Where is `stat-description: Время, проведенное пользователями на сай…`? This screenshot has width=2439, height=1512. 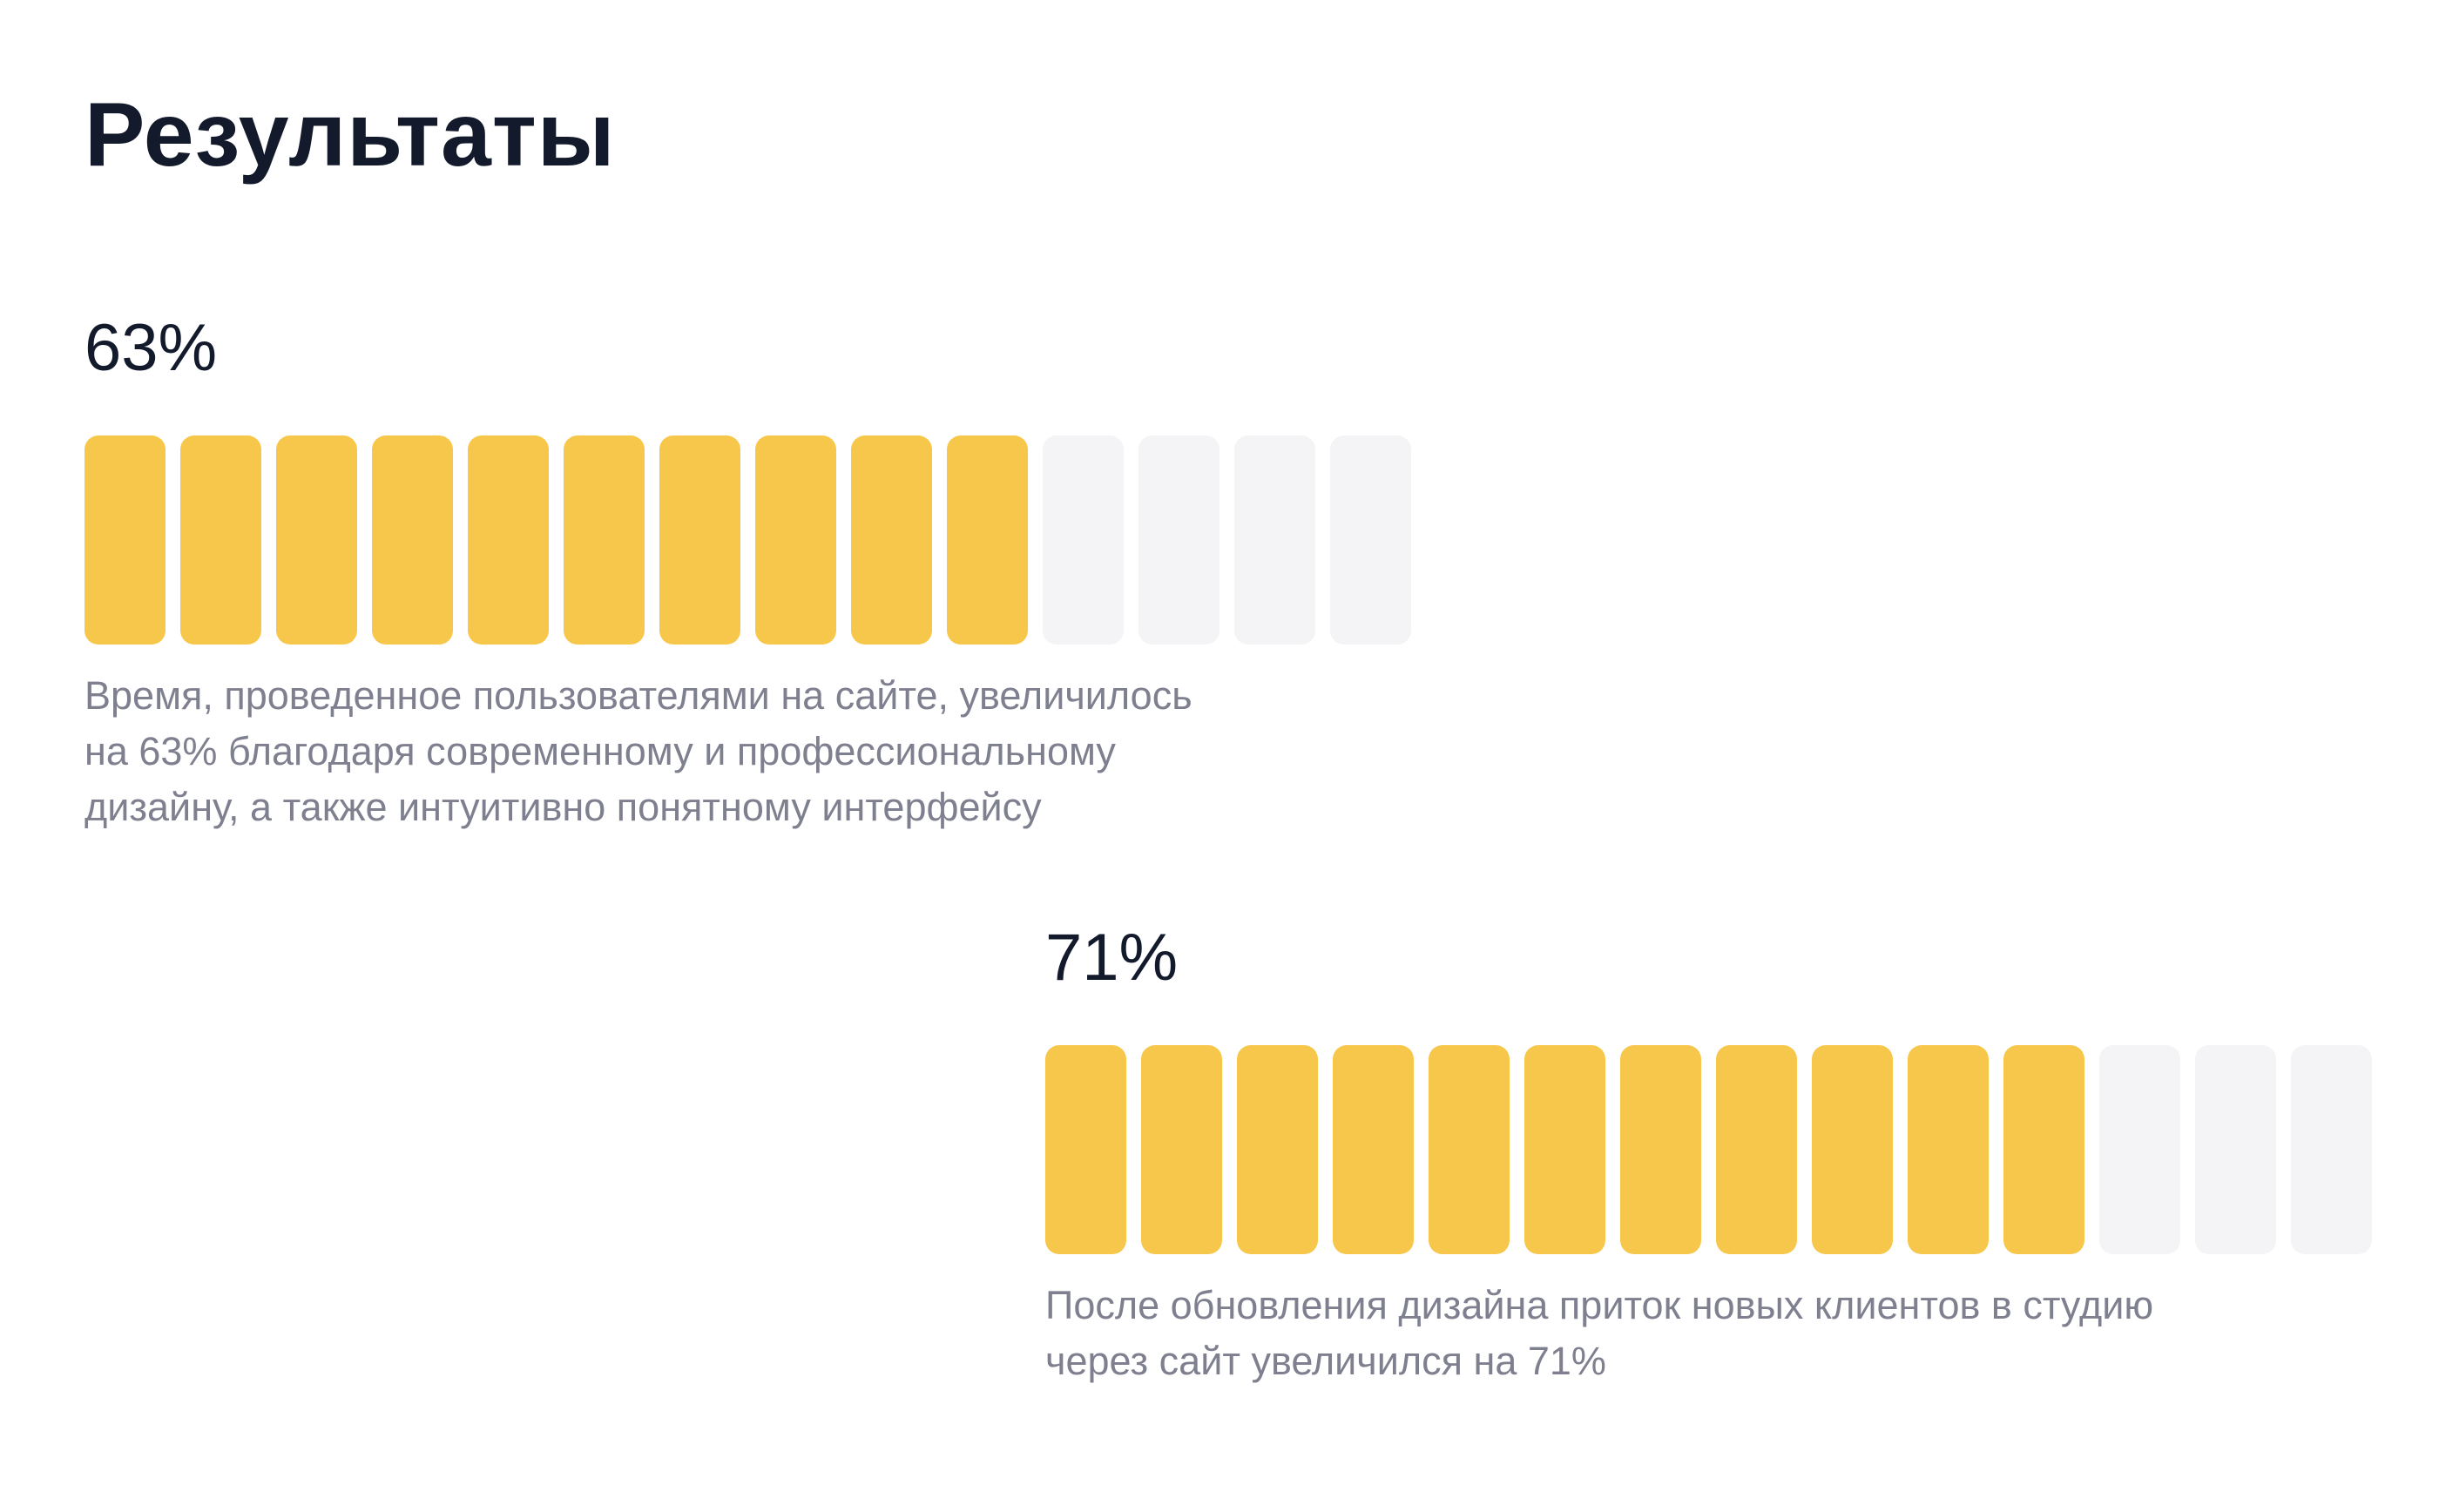
stat-description: Время, проведенное пользователями на сай… is located at coordinates (763, 751).